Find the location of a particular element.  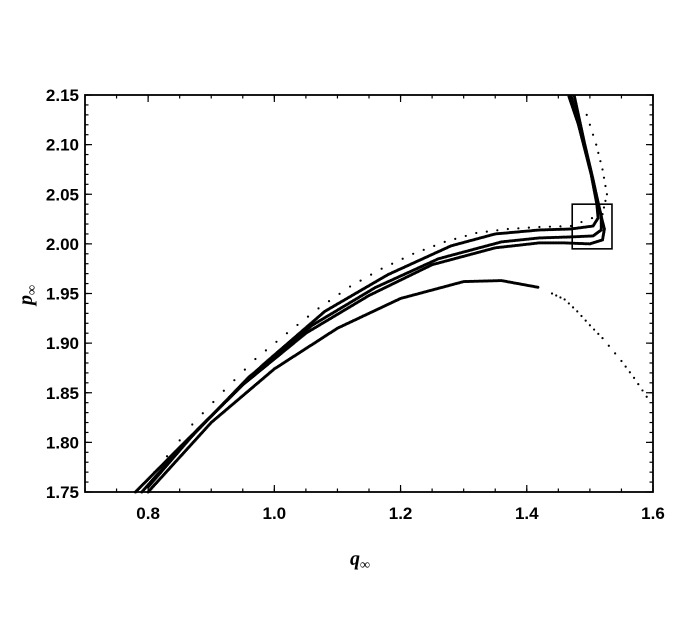

x-axis-label: q∞ is located at coordinates (360, 560).